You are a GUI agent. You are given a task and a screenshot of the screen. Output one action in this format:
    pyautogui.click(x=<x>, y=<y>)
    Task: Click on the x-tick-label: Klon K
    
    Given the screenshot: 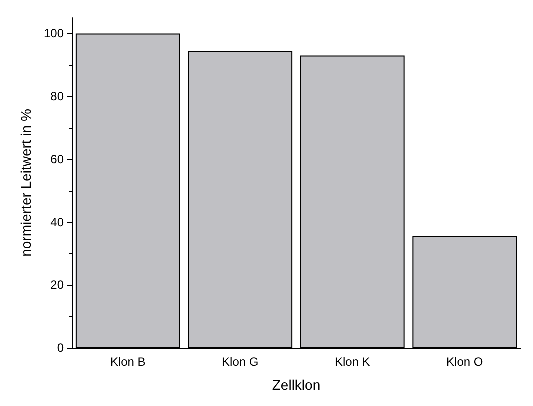 What is the action you would take?
    pyautogui.click(x=352, y=362)
    